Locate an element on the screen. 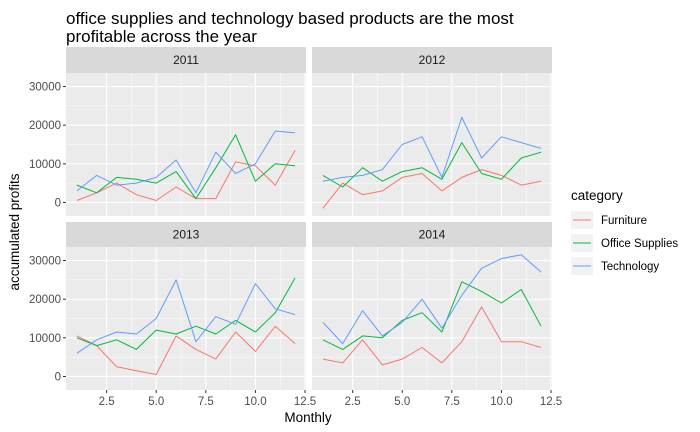  facet-strip-label: 2013 is located at coordinates (186, 235).